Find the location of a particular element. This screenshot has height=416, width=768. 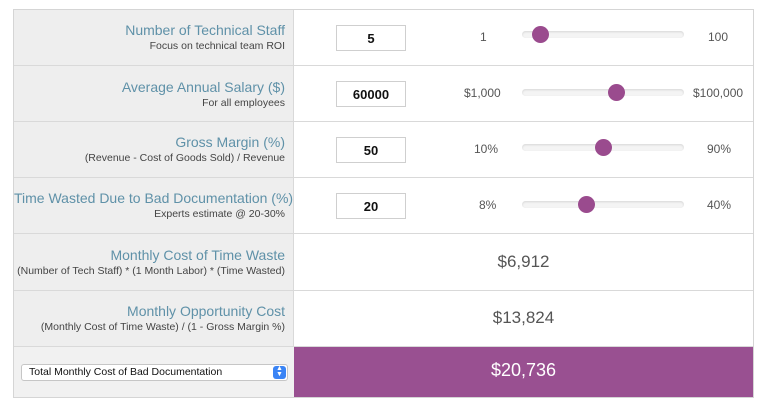

slider-min-label: 1 is located at coordinates (483, 37).